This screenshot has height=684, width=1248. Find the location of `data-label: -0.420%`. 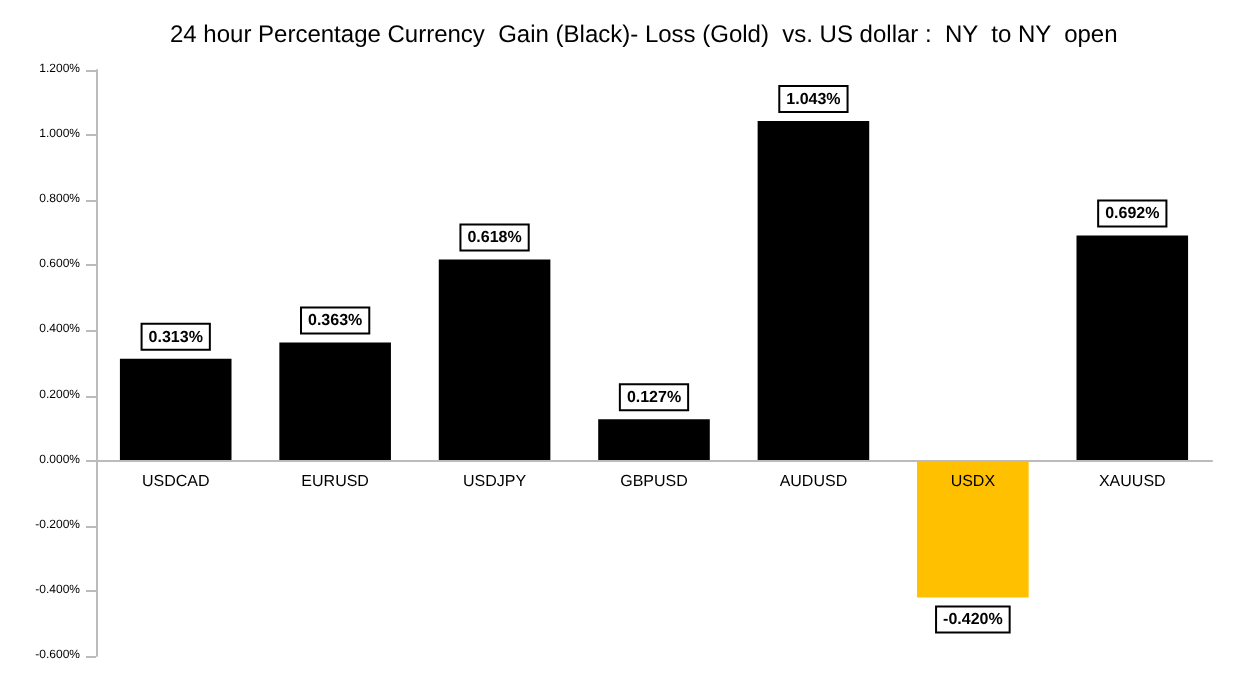

data-label: -0.420% is located at coordinates (973, 619).